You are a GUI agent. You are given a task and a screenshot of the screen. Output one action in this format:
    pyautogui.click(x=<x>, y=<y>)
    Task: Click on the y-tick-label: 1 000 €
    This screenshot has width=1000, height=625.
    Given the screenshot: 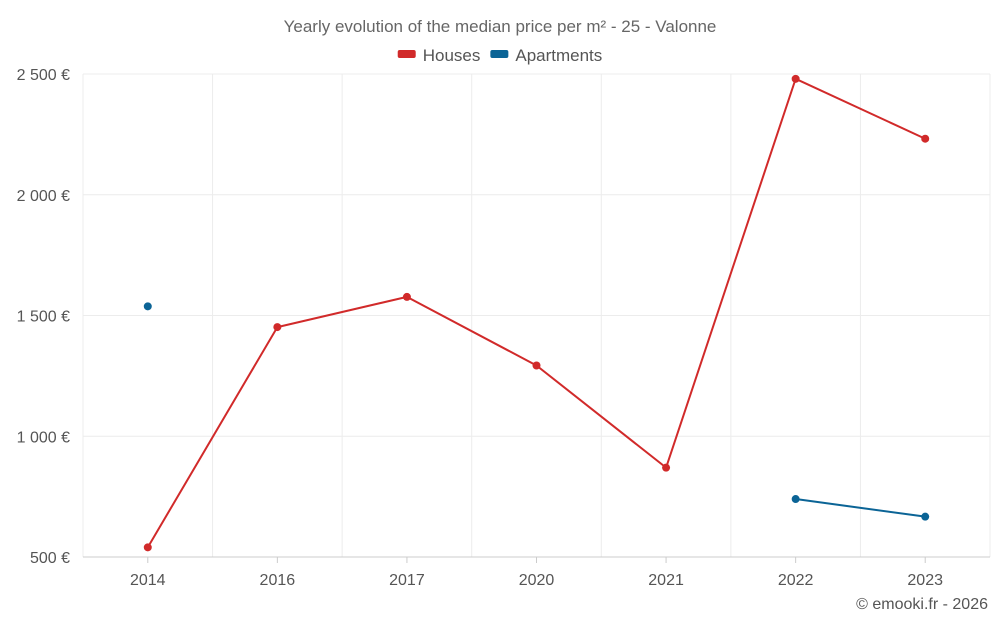 What is the action you would take?
    pyautogui.click(x=43, y=437)
    